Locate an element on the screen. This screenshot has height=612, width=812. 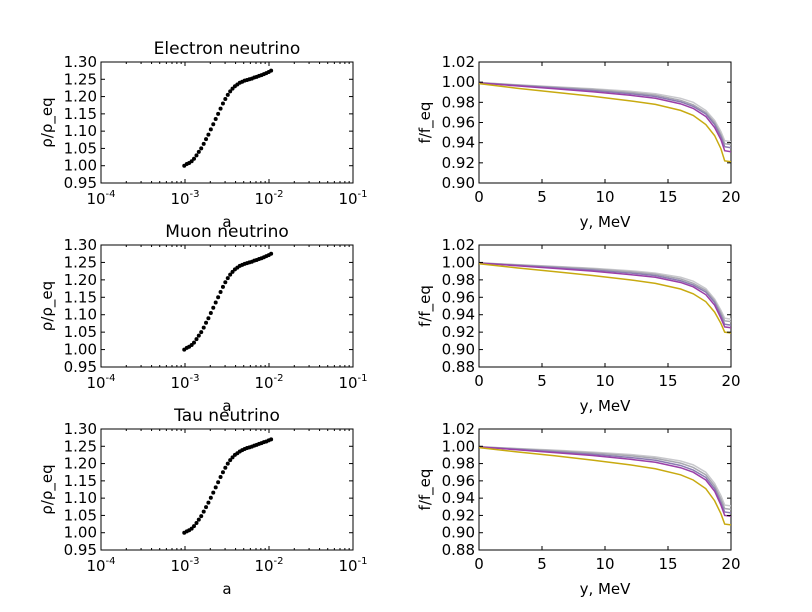
x-tick-label: 20 is located at coordinates (730, 197).